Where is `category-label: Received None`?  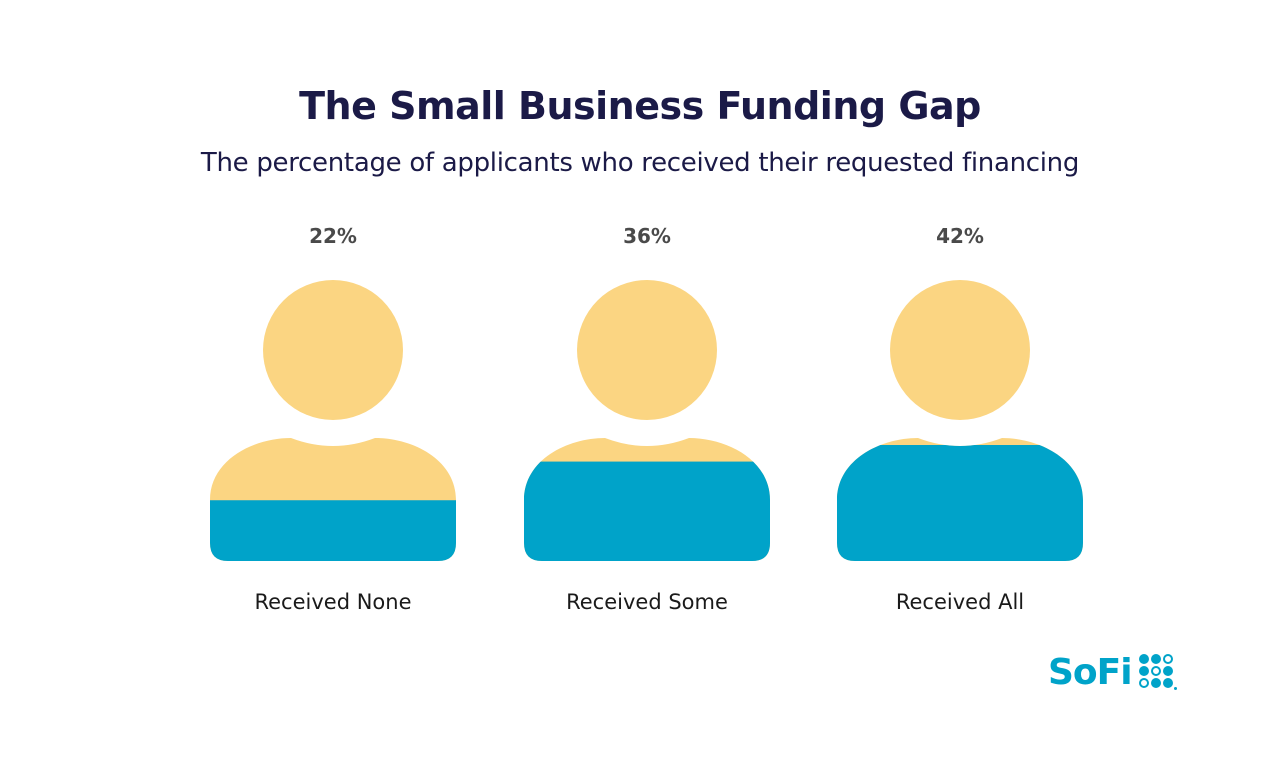 category-label: Received None is located at coordinates (332, 602).